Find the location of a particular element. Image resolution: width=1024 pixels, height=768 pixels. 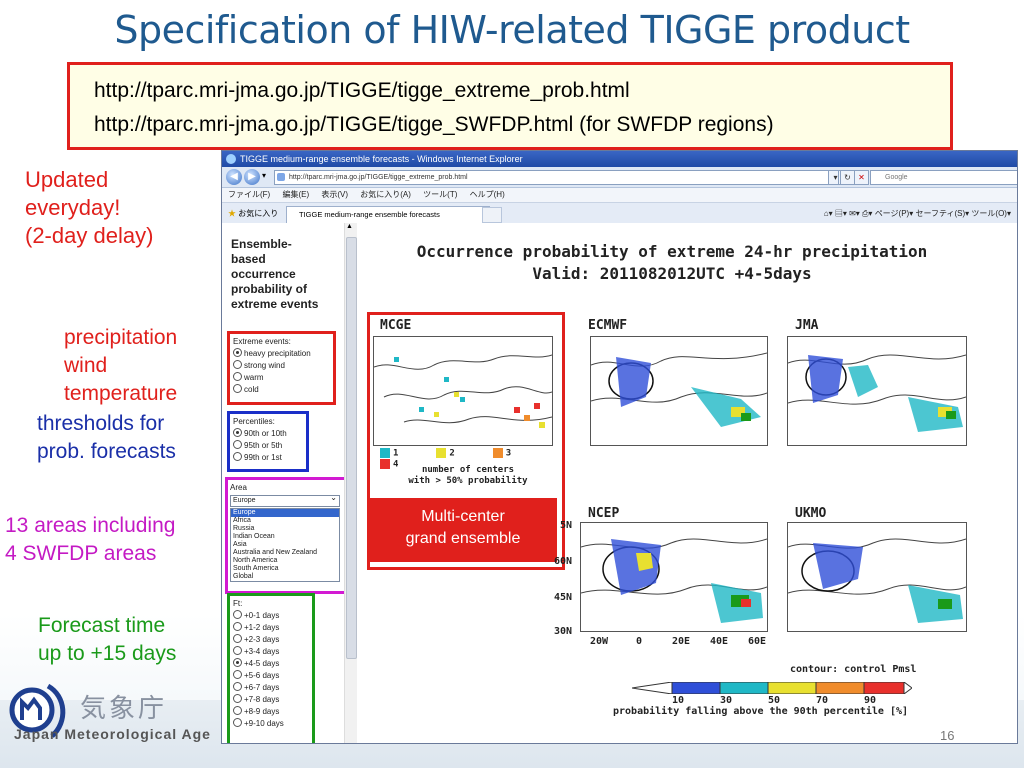

lon-label-20e: 20E is located at coordinates (681, 641).